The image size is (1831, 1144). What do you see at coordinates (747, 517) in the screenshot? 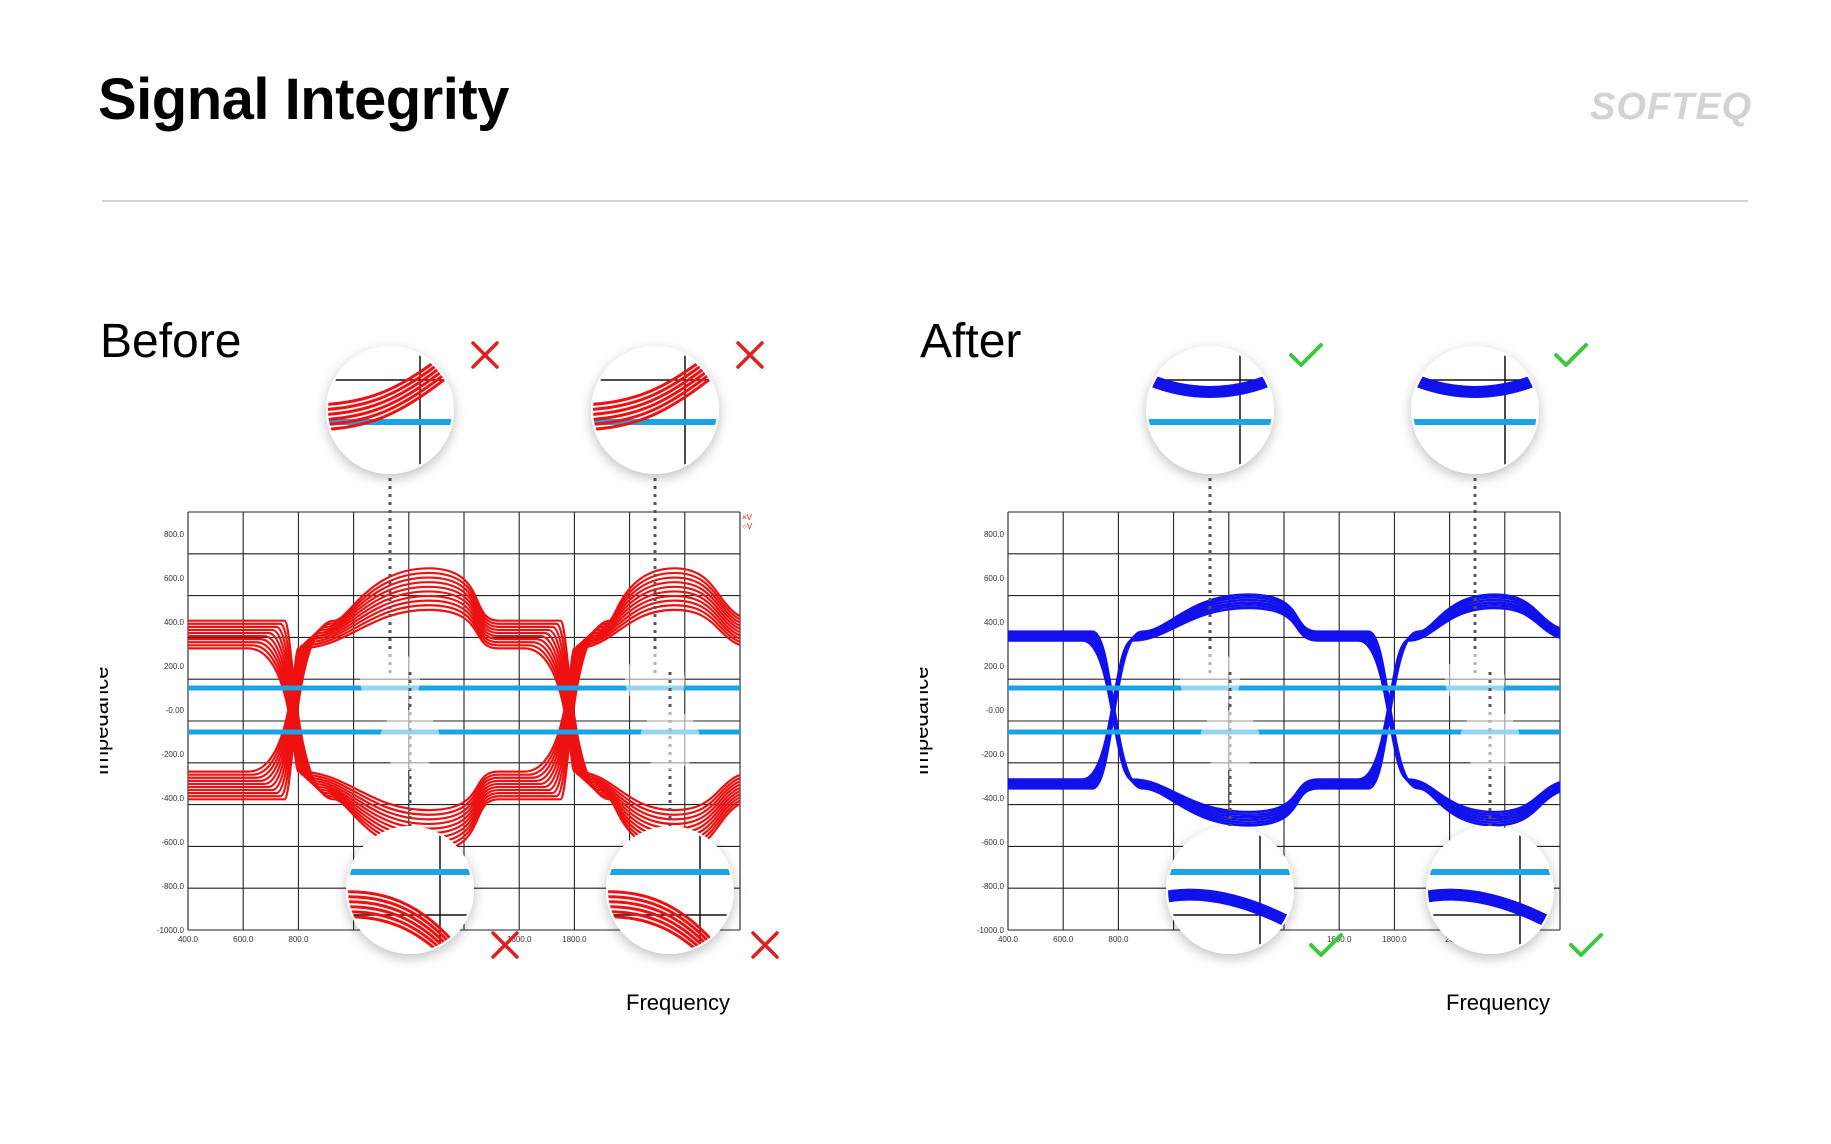
I see `legend-entry: ×V` at bounding box center [747, 517].